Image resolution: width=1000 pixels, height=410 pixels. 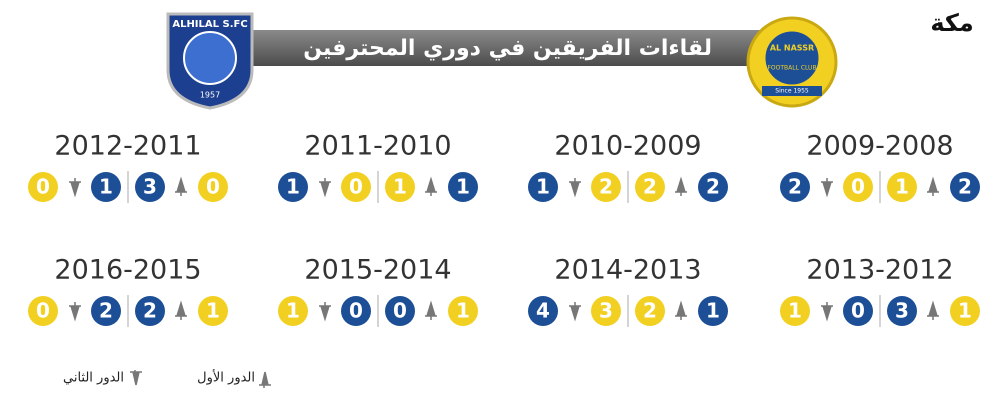 What do you see at coordinates (627, 270) in the screenshot?
I see `season: 2014-2013` at bounding box center [627, 270].